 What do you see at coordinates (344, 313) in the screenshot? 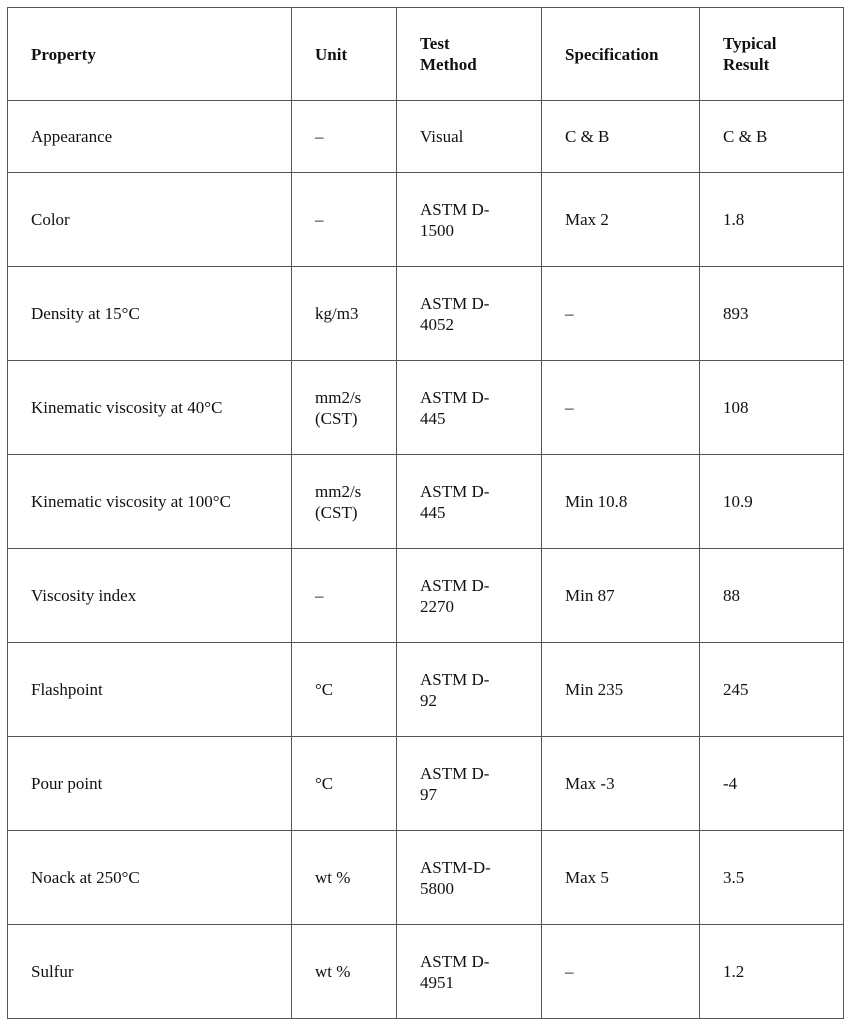
I see `cell-unit: kg/m3` at bounding box center [344, 313].